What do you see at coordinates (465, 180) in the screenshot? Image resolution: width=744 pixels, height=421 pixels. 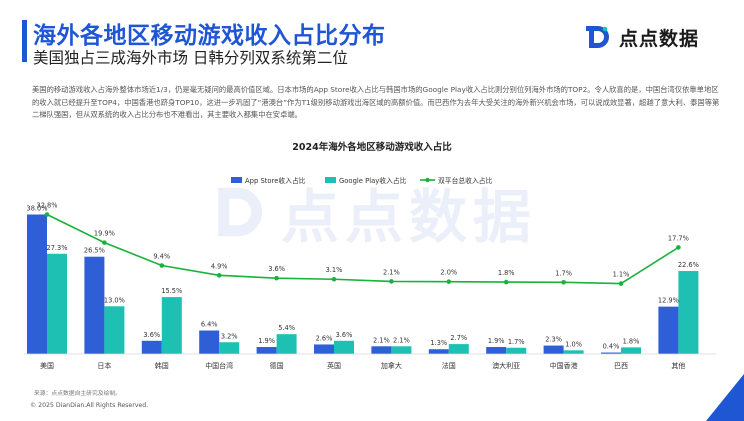 I see `legend-label-dual-platform: 双平台总收入占比` at bounding box center [465, 180].